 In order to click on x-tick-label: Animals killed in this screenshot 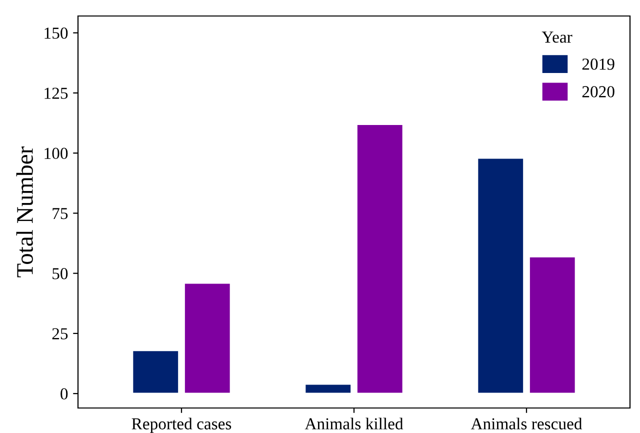, I will do `click(354, 424)`.